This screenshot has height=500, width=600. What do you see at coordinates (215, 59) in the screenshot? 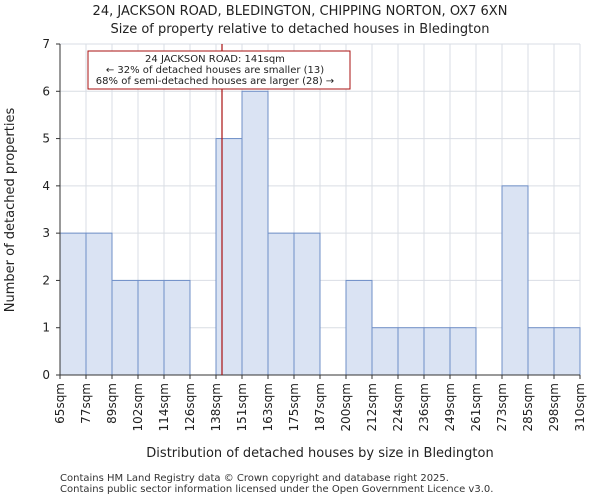
I see `annotation-line-1: 24 JACKSON ROAD: 141sqm` at bounding box center [215, 59].